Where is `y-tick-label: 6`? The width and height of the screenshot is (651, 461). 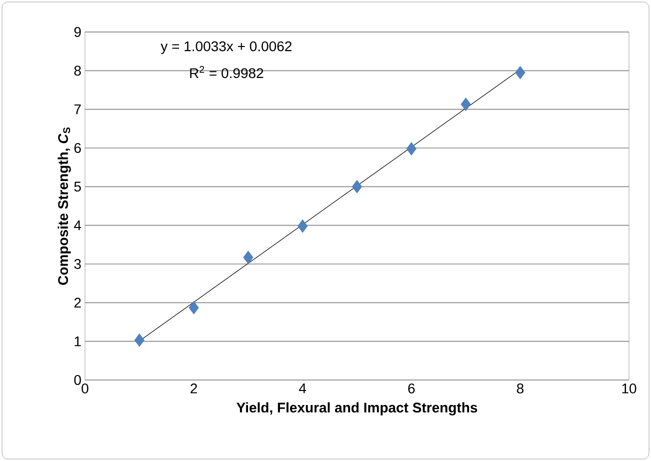
y-tick-label: 6 is located at coordinates (77, 148).